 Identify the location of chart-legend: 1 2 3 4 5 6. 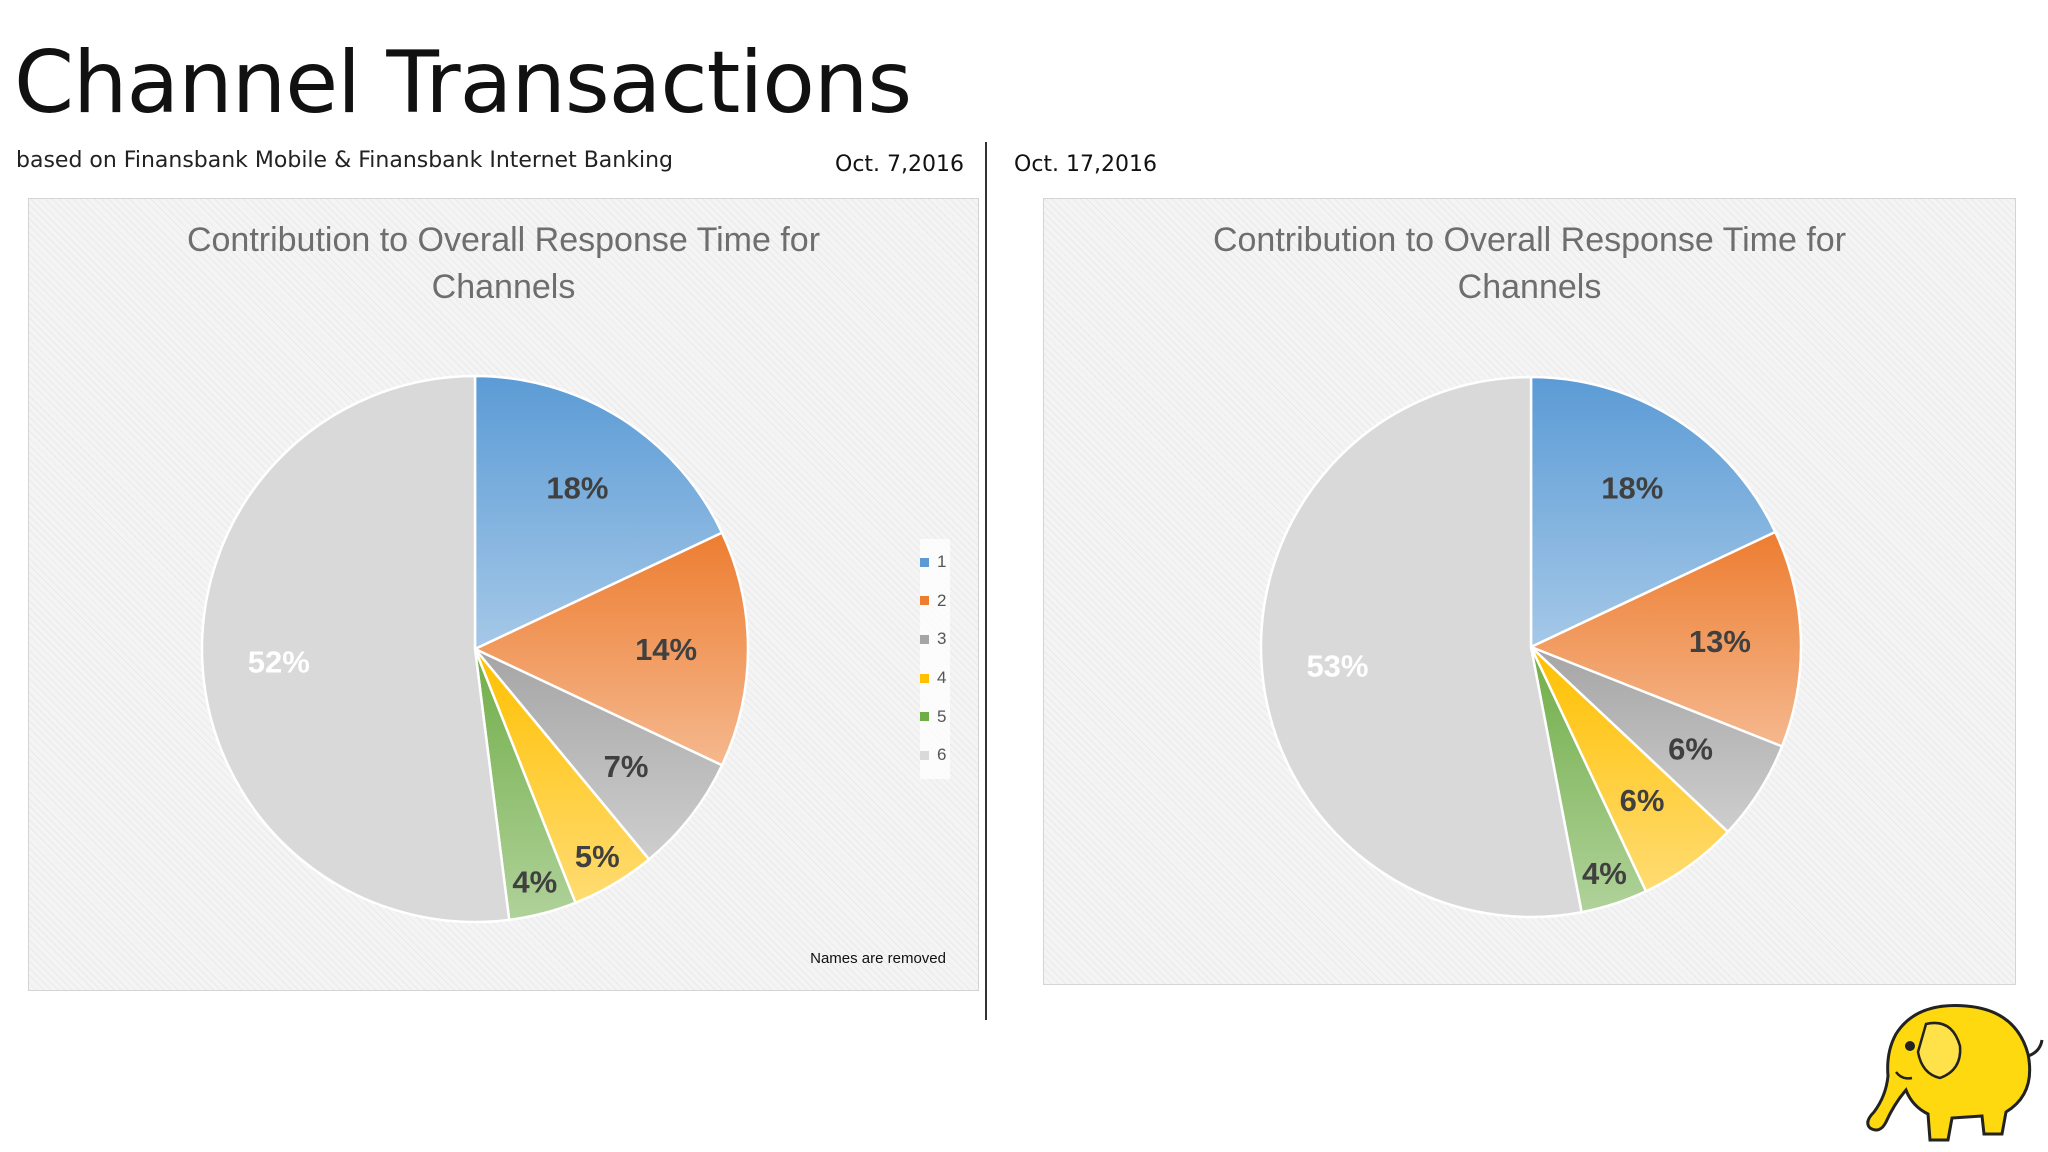
(935, 659).